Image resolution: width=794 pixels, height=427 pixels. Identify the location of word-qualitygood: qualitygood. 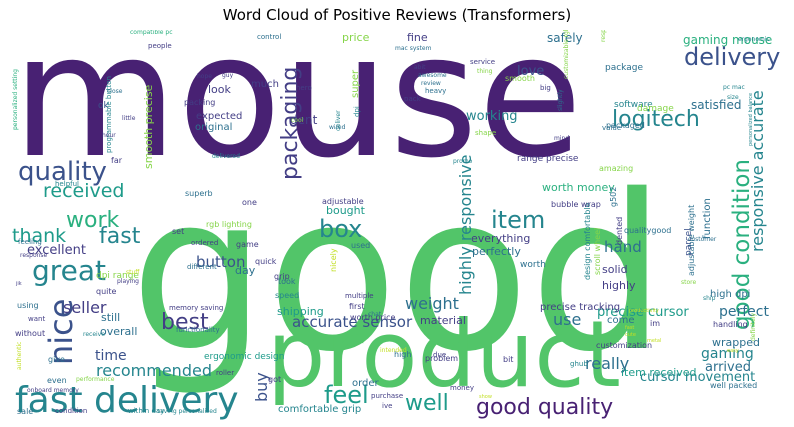
(647, 230).